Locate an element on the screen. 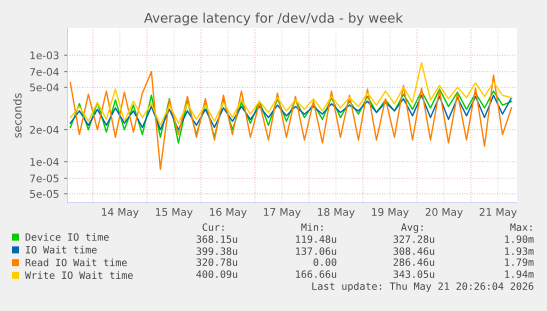  y-tick-label: 5e-04 is located at coordinates (44, 88).